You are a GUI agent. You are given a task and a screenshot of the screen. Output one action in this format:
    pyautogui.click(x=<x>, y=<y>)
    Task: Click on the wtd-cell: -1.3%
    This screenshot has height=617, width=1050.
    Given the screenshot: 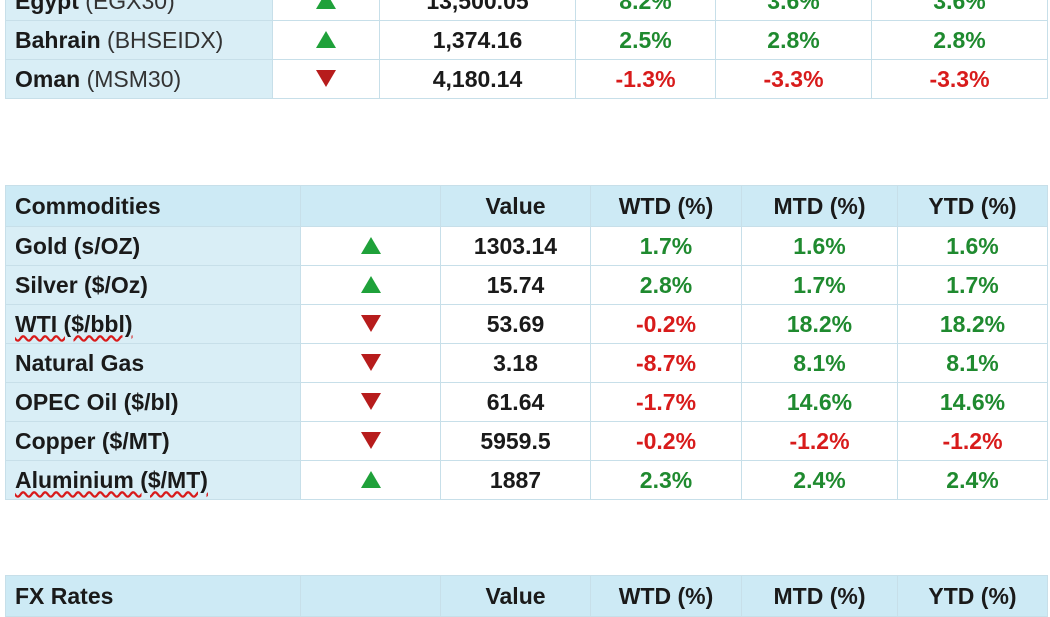 What is the action you would take?
    pyautogui.click(x=645, y=79)
    